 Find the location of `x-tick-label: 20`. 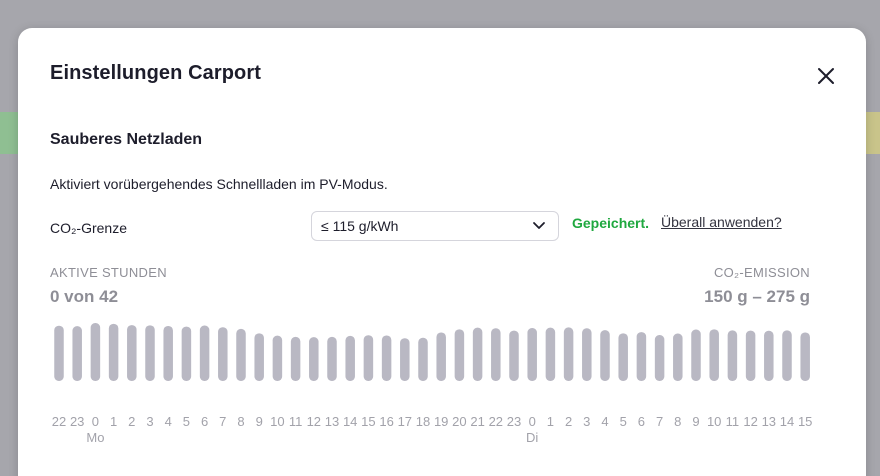

x-tick-label: 20 is located at coordinates (459, 421).